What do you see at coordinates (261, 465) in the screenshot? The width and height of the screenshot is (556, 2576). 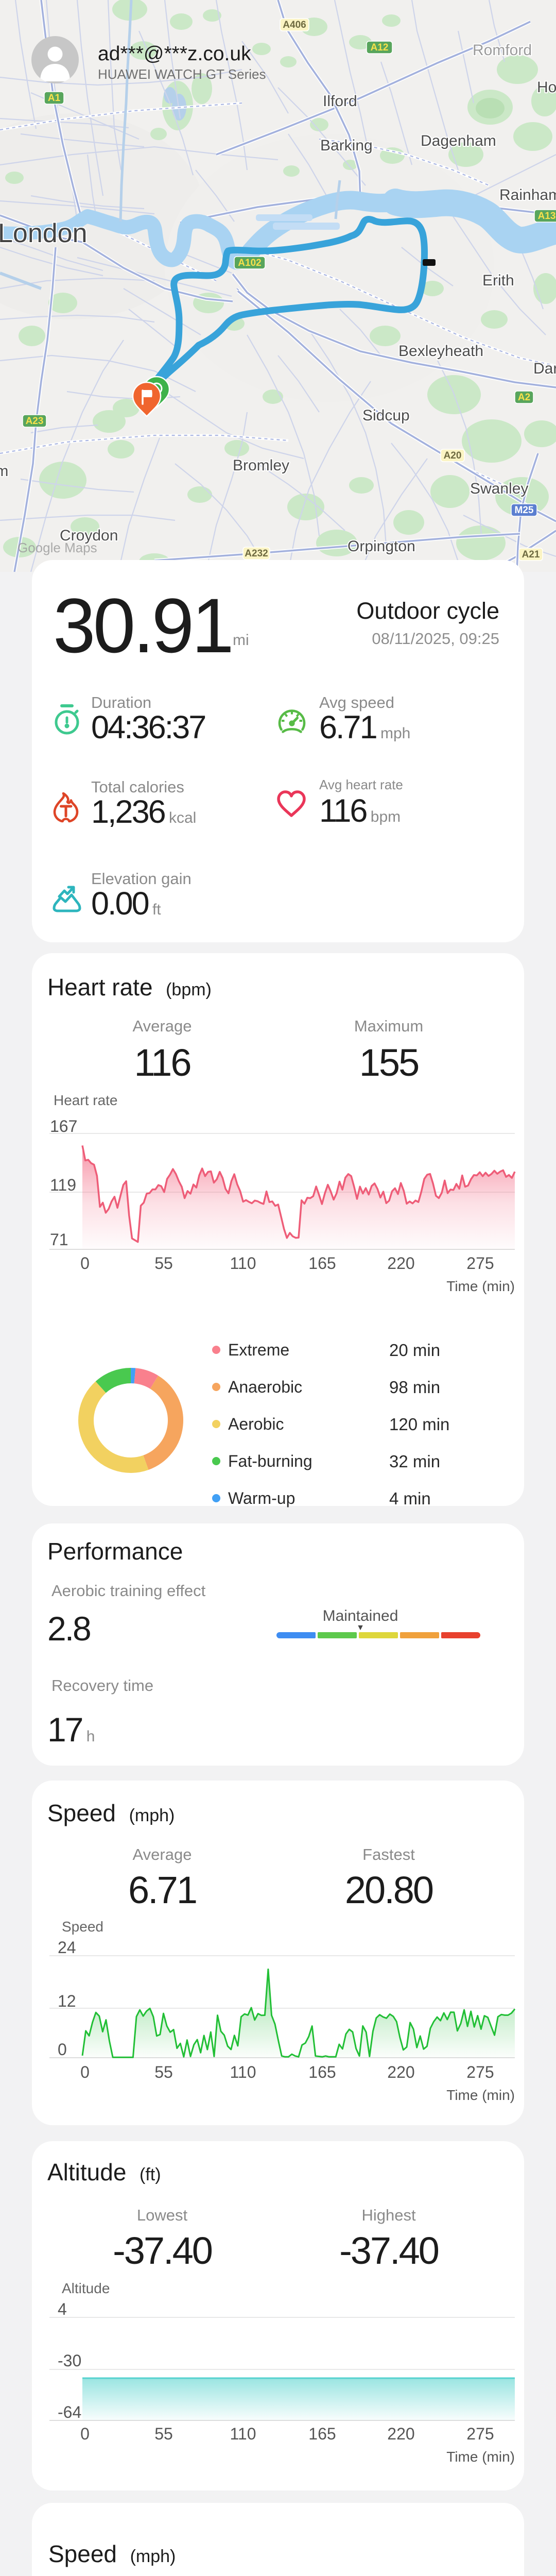 I see `svg-text: Bromley` at bounding box center [261, 465].